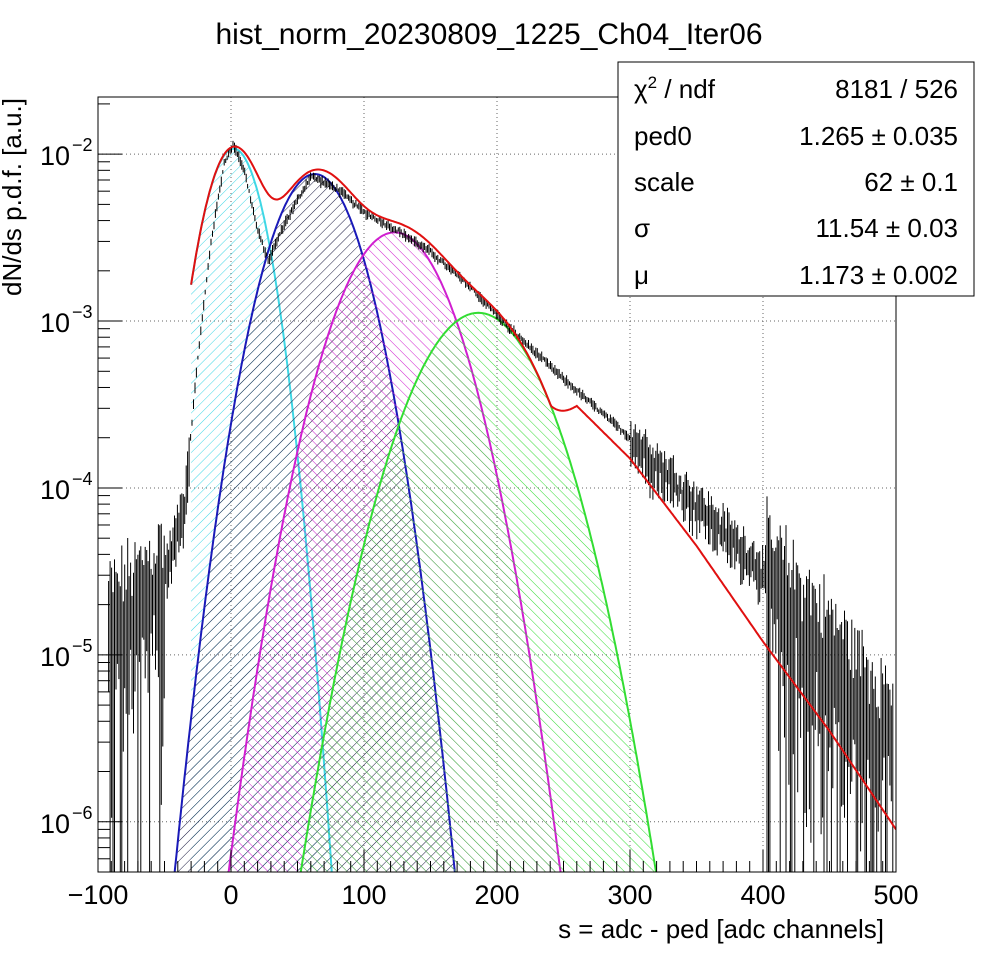 The width and height of the screenshot is (996, 972). Describe the element at coordinates (664, 182) in the screenshot. I see `stats-label-2: scale` at that location.